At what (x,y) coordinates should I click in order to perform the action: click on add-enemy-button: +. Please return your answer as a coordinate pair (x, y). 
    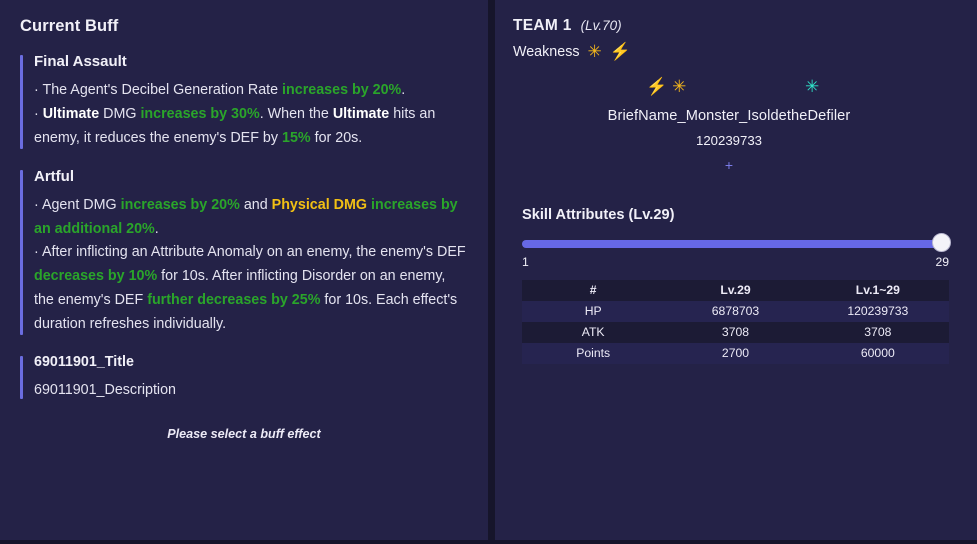
    Looking at the image, I should click on (729, 165).